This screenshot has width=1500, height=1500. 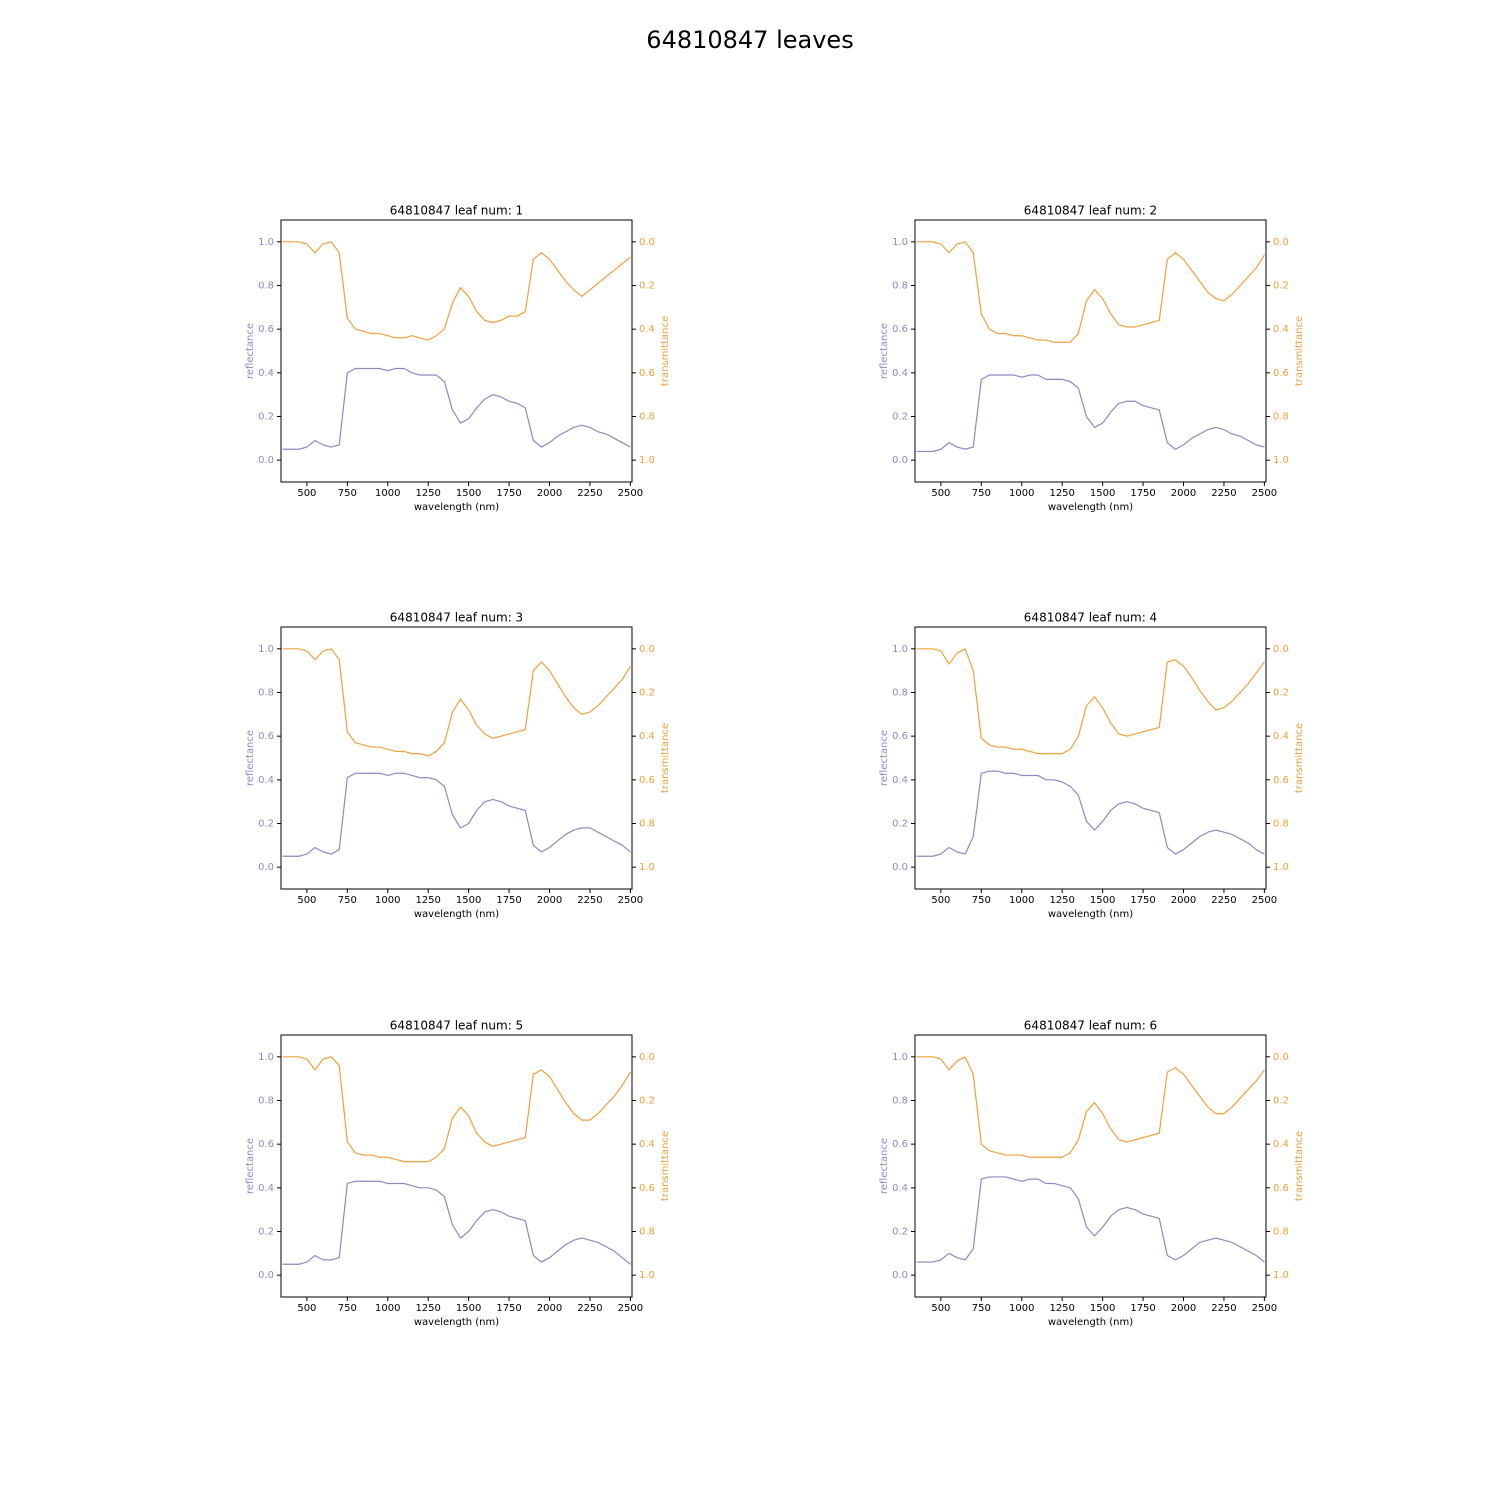 I want to click on figure-title: 64810847 leaves, so click(x=749, y=40).